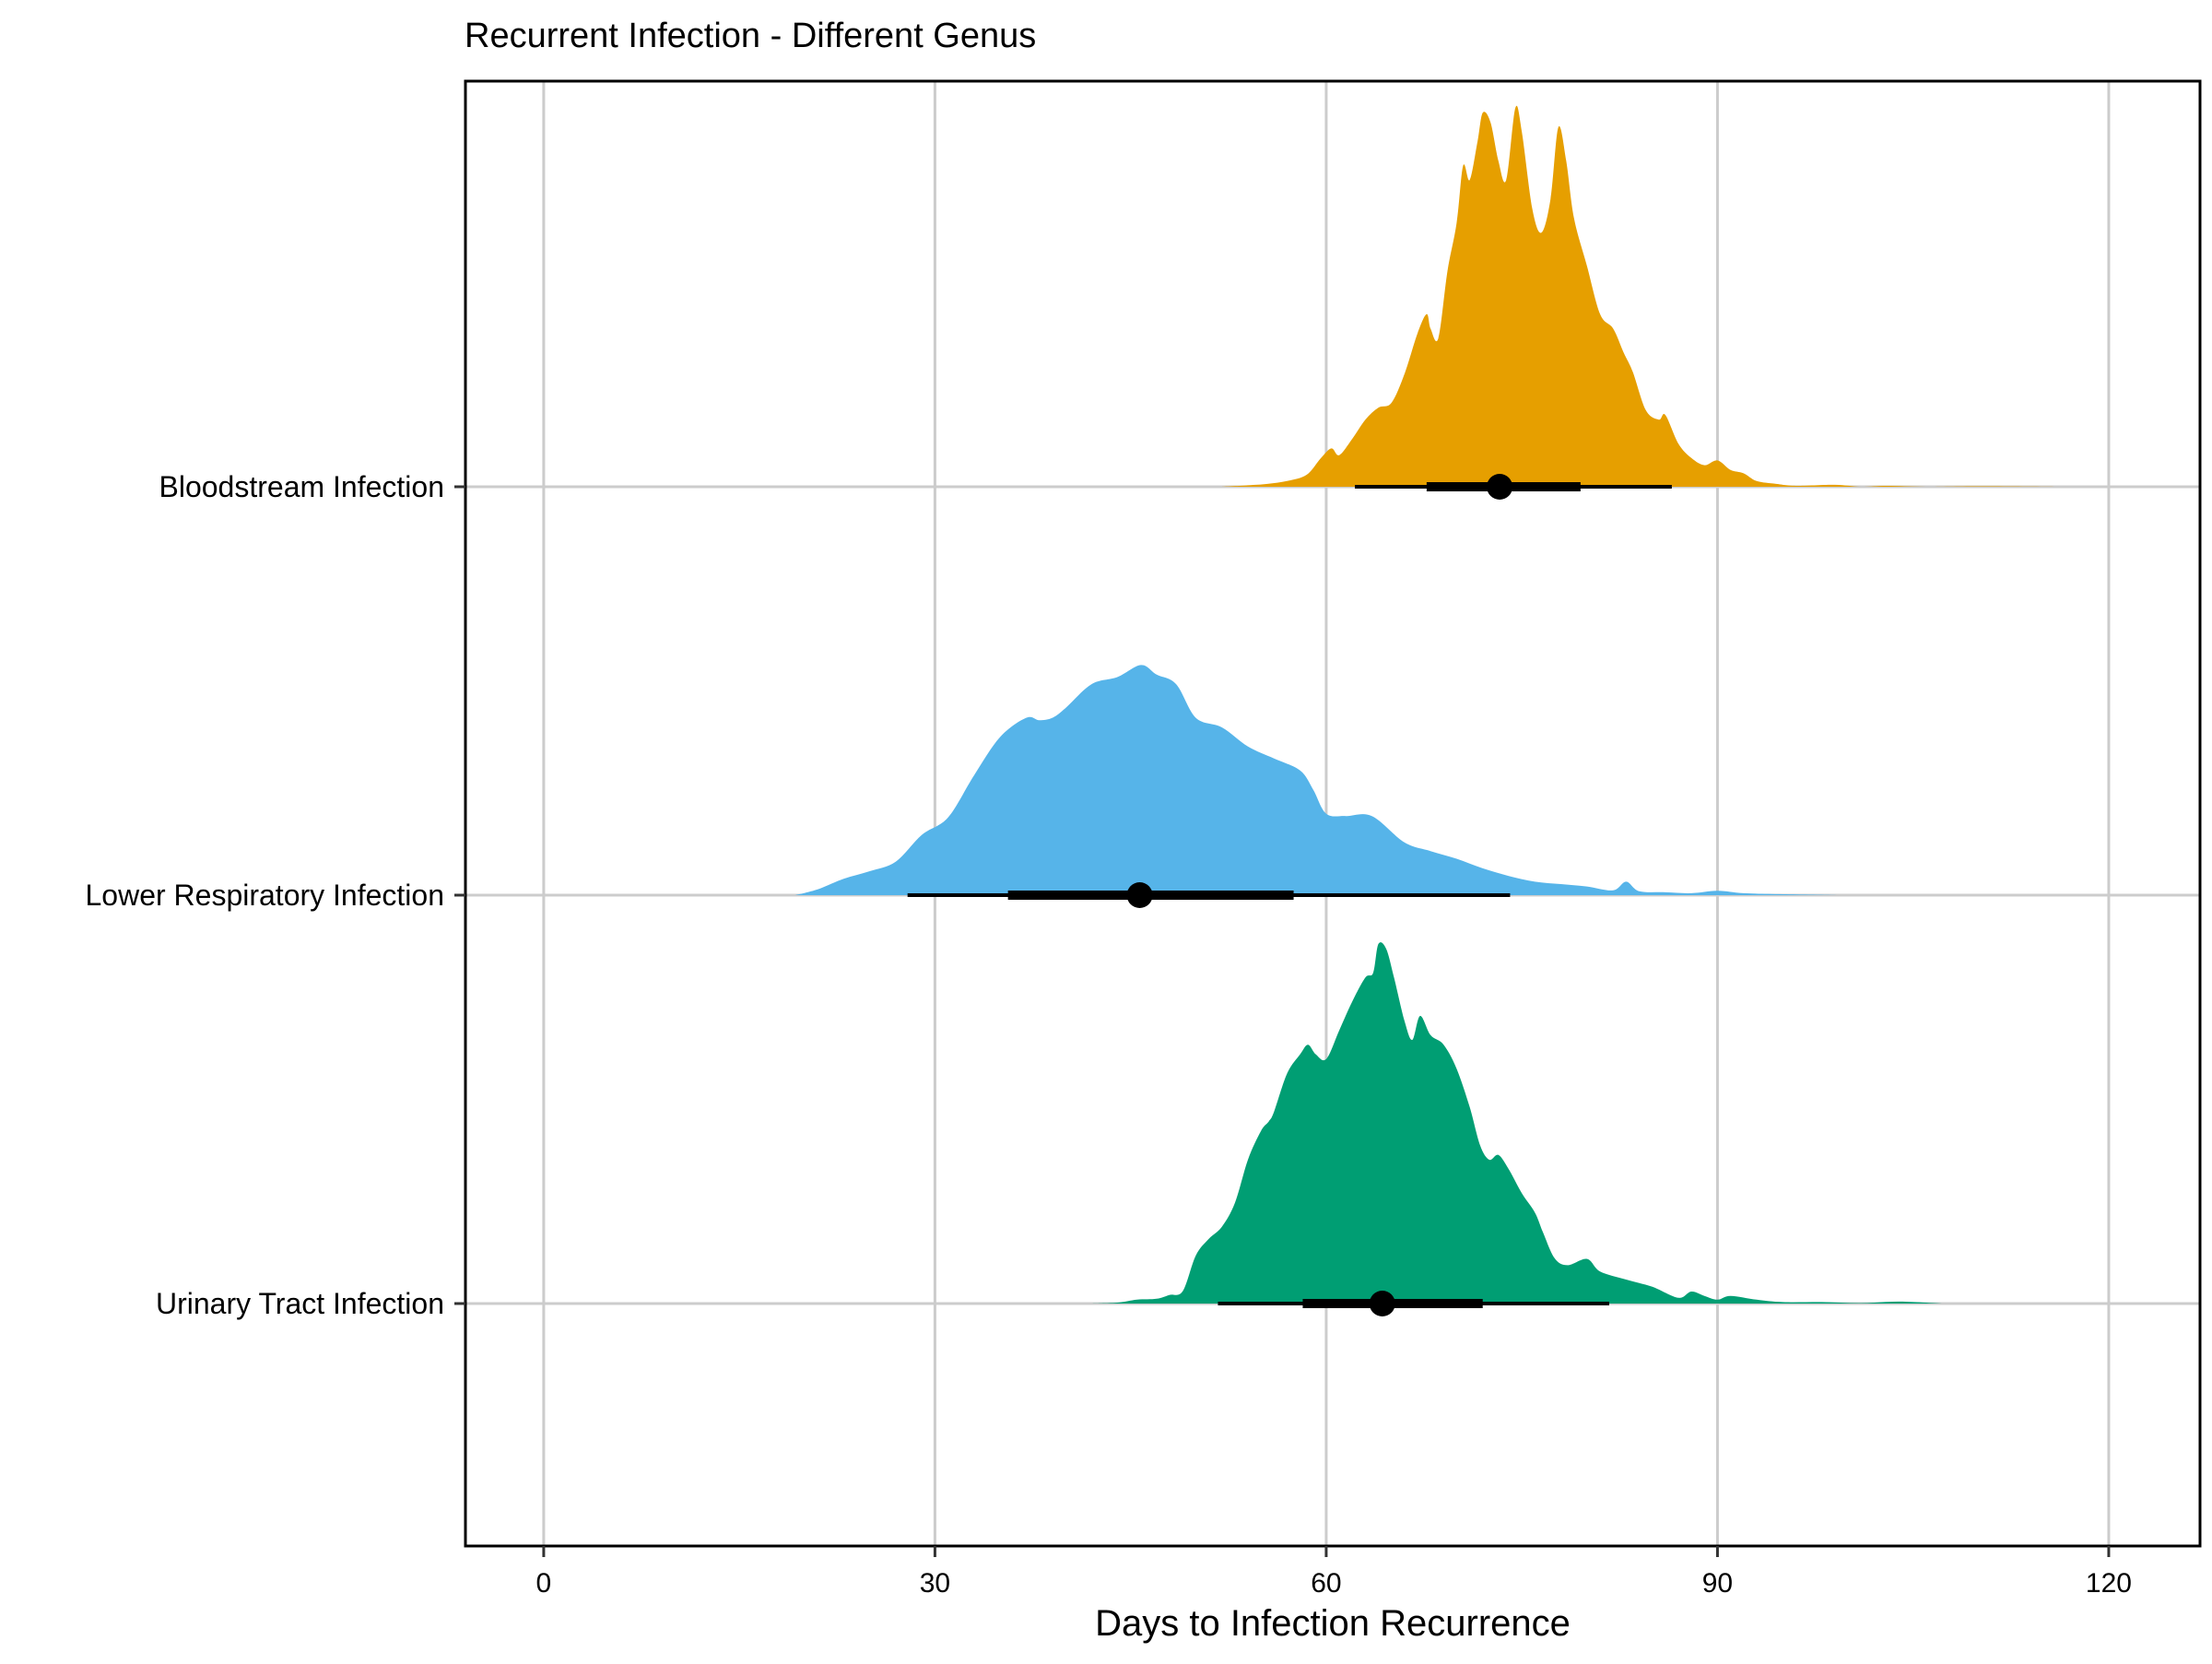 The image size is (2212, 1664). What do you see at coordinates (1333, 1623) in the screenshot?
I see `x-axis-label: Days to Infection Recurrence` at bounding box center [1333, 1623].